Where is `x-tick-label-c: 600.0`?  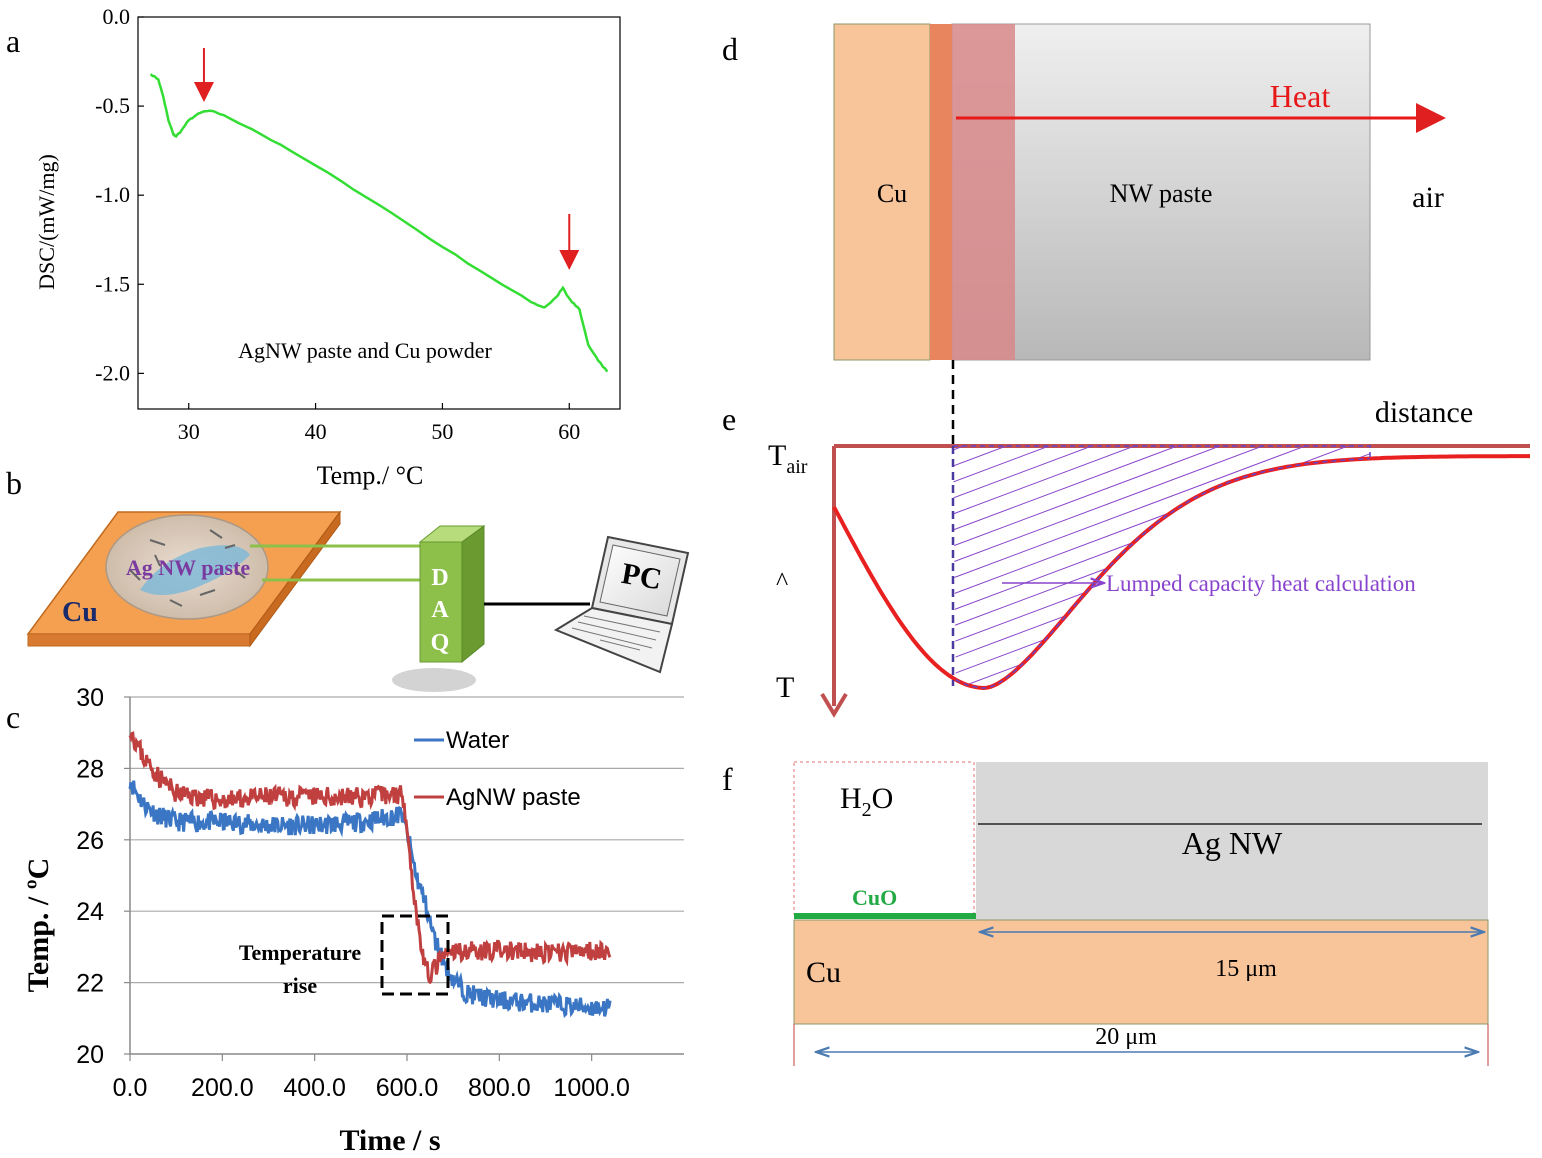
x-tick-label-c: 600.0 is located at coordinates (407, 1088).